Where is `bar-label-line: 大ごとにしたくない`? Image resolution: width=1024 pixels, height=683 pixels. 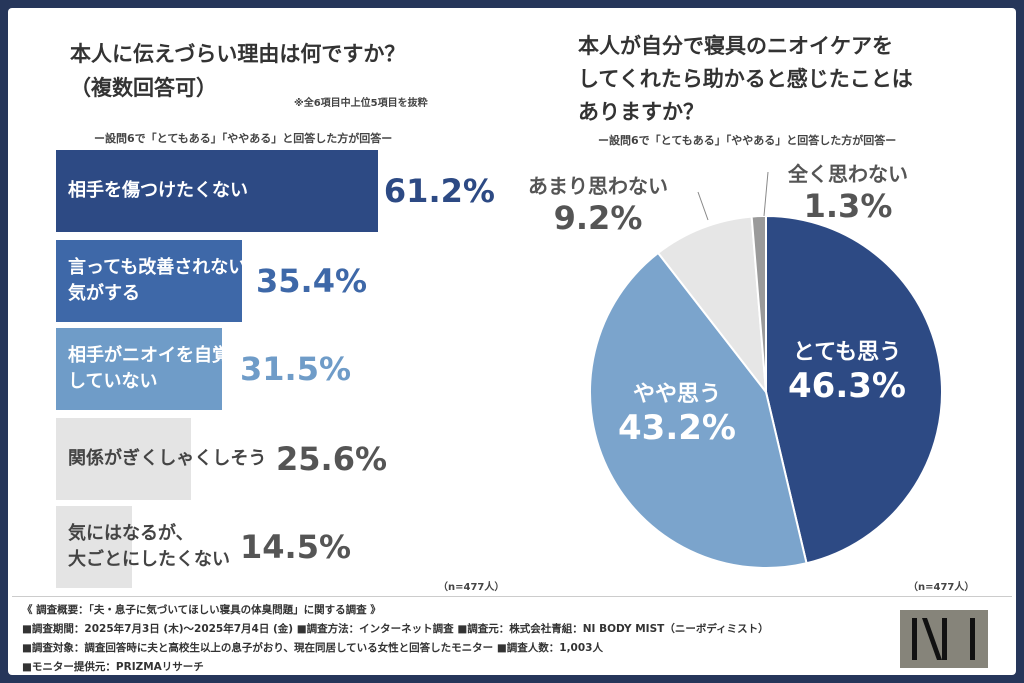 bar-label-line: 大ごとにしたくない is located at coordinates (149, 559).